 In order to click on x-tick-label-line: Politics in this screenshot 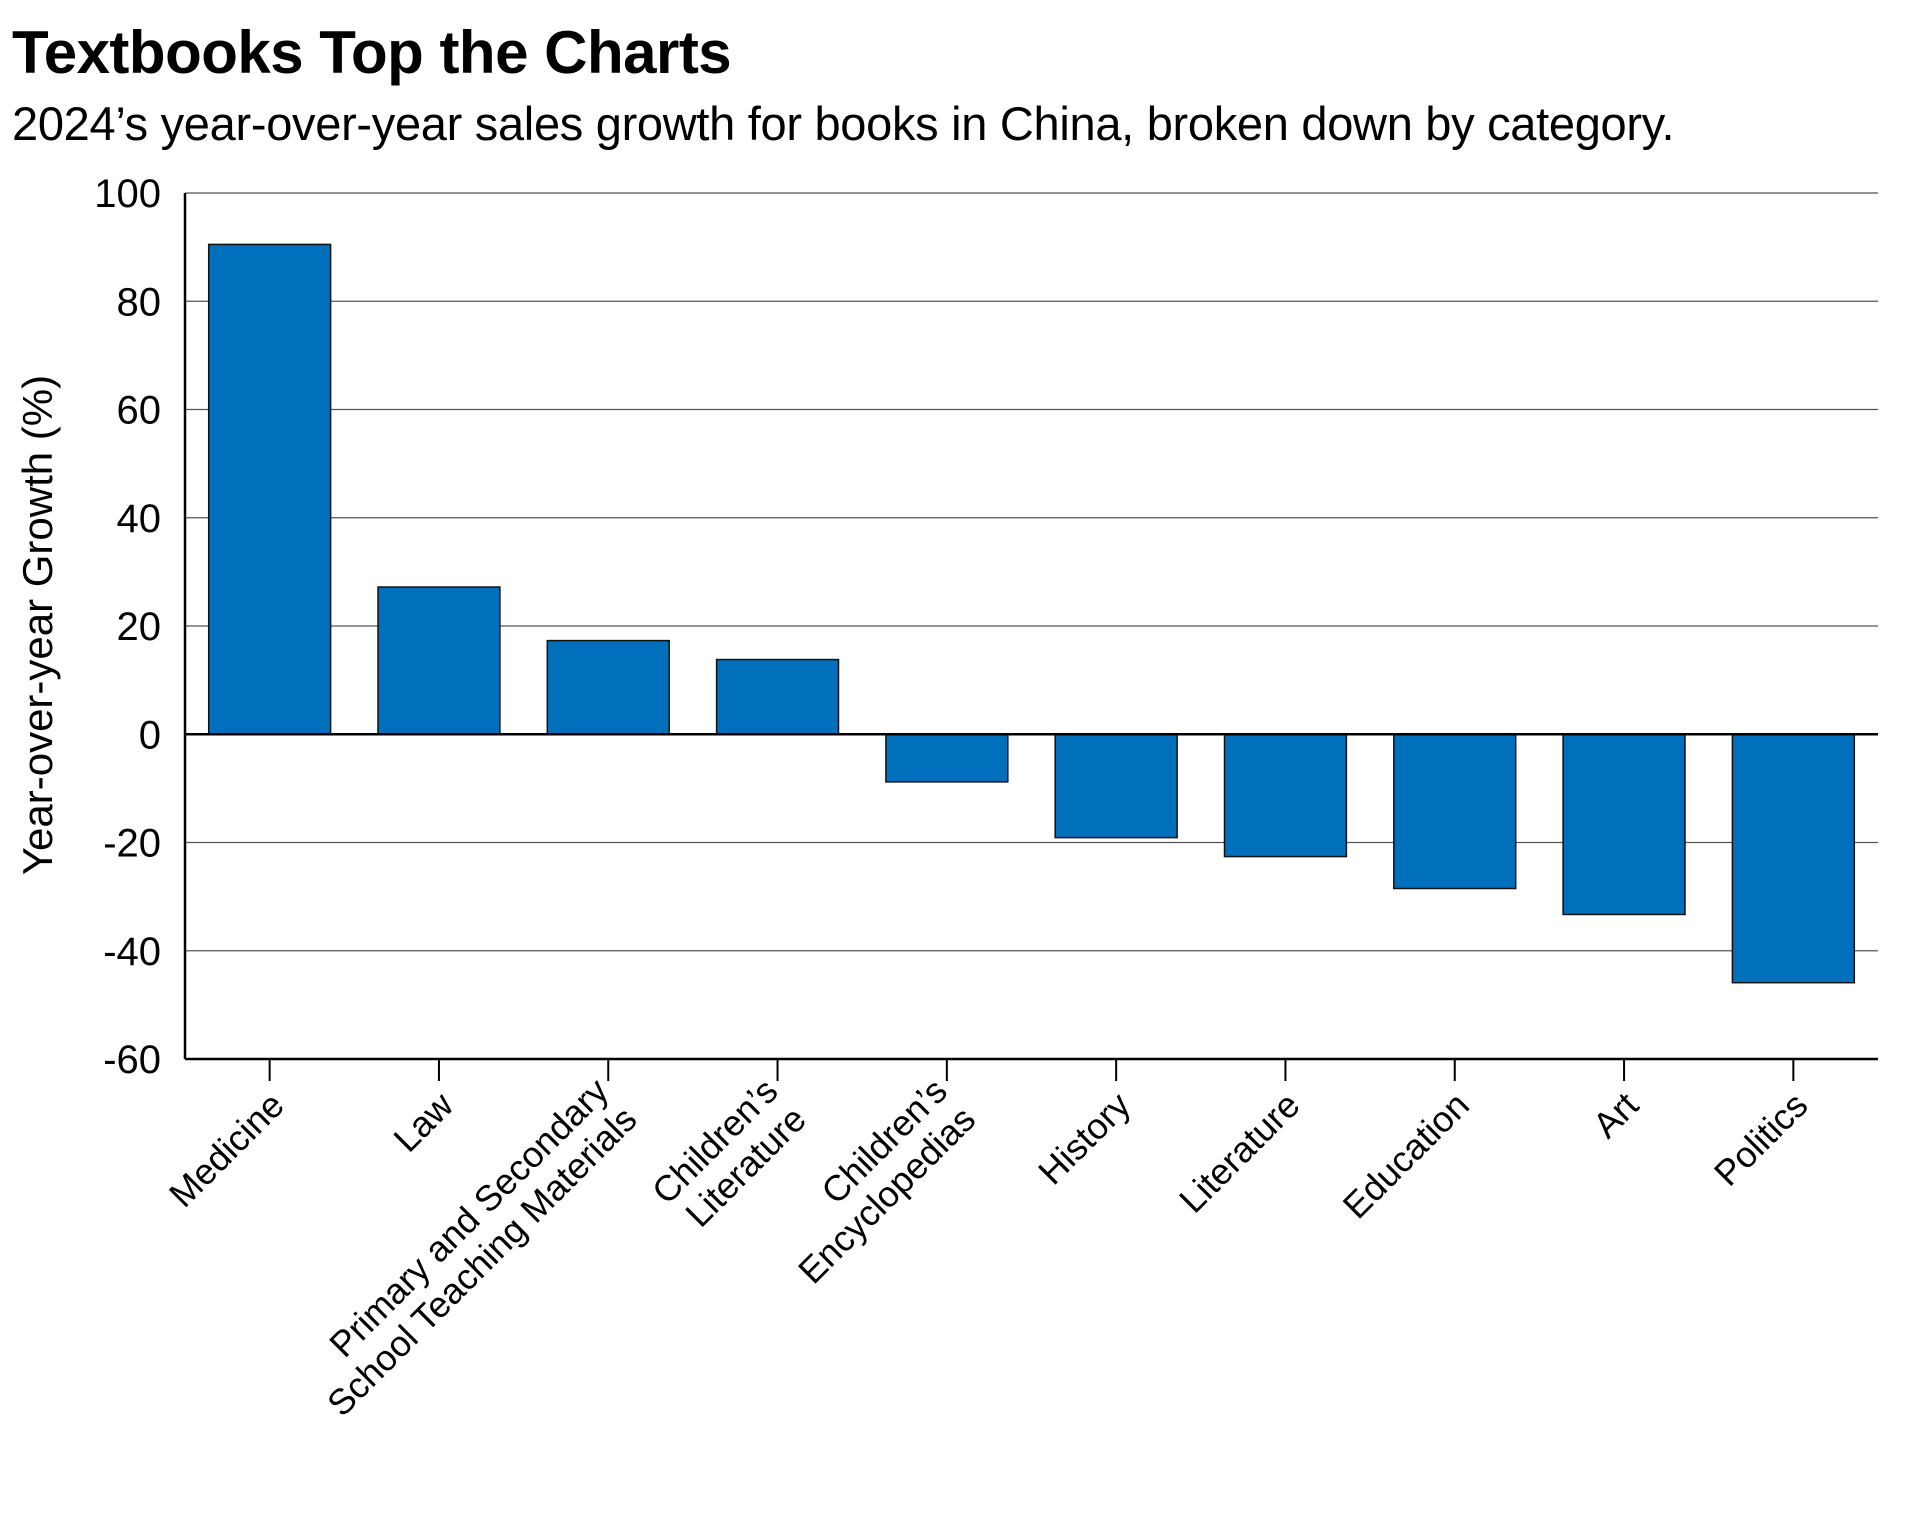, I will do `click(1761, 1139)`.